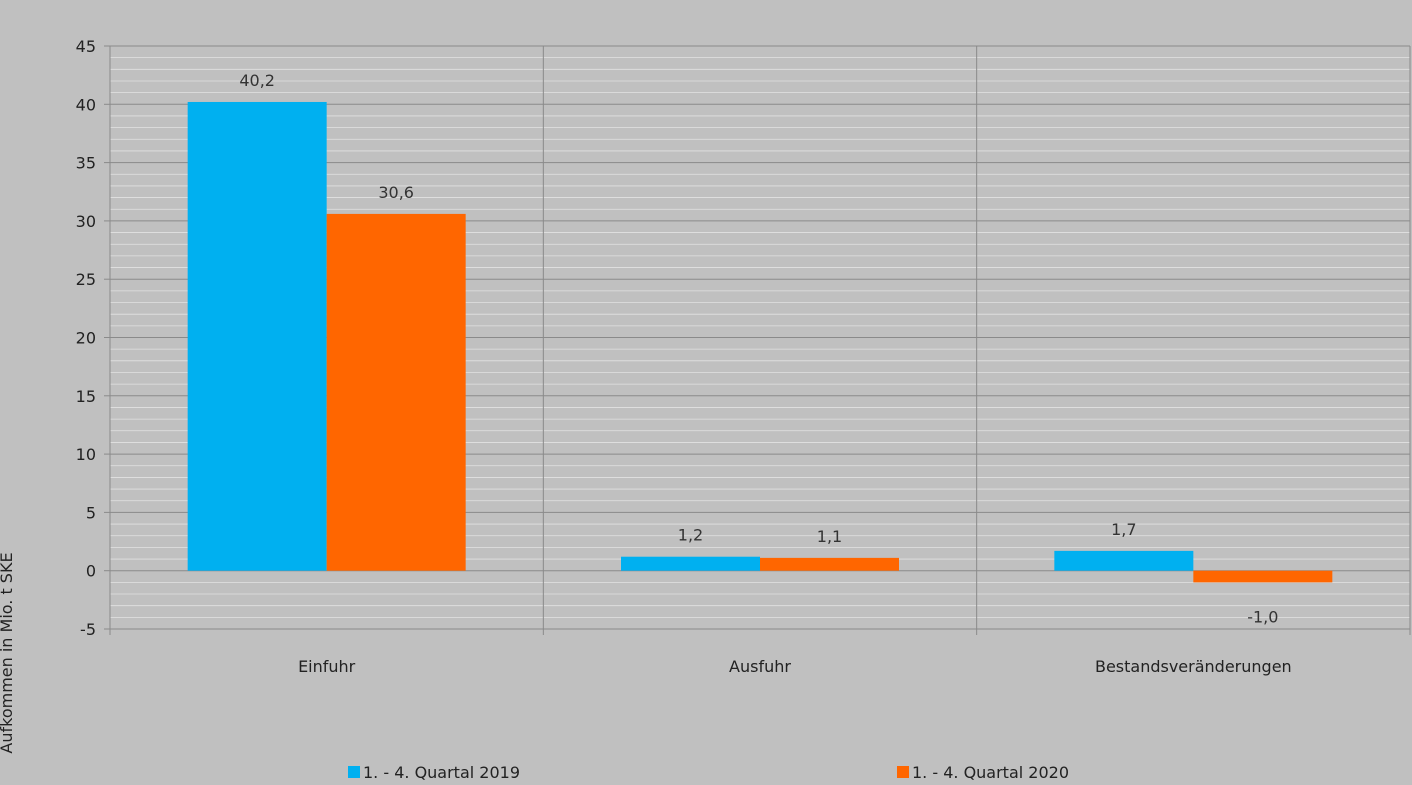 Image resolution: width=1412 pixels, height=785 pixels. I want to click on y-tick-label: 30, so click(86, 221).